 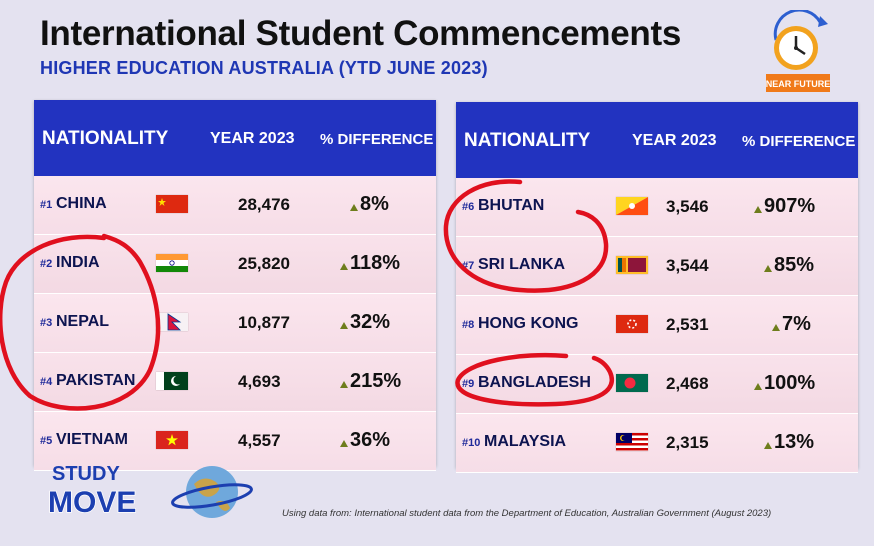 I want to click on srilanka-flag-icon, so click(x=632, y=265).